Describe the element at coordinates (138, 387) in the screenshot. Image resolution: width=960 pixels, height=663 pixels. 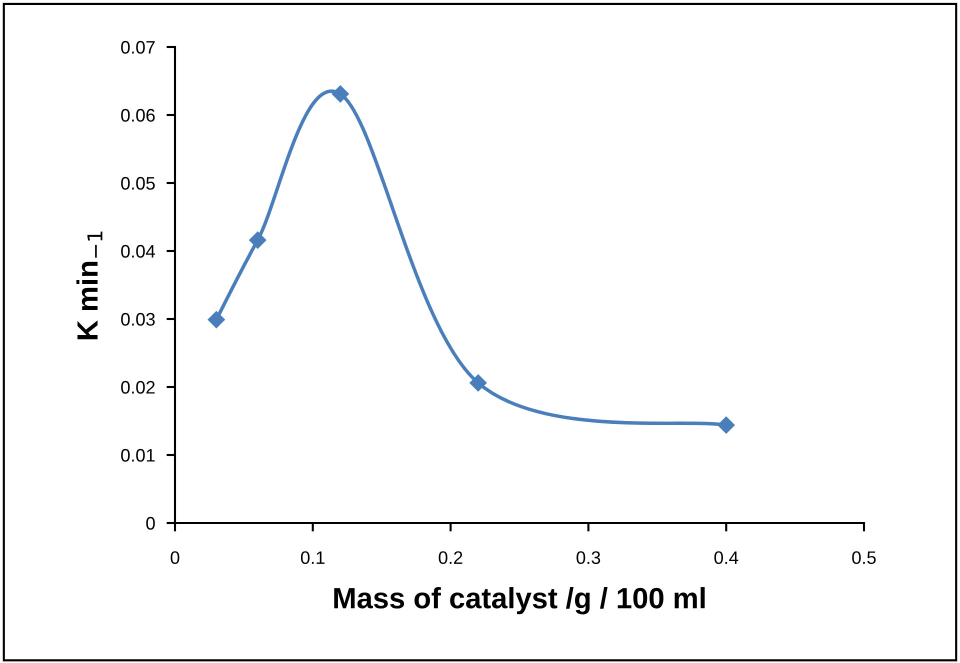
I see `y-tick-label: 0.02` at that location.